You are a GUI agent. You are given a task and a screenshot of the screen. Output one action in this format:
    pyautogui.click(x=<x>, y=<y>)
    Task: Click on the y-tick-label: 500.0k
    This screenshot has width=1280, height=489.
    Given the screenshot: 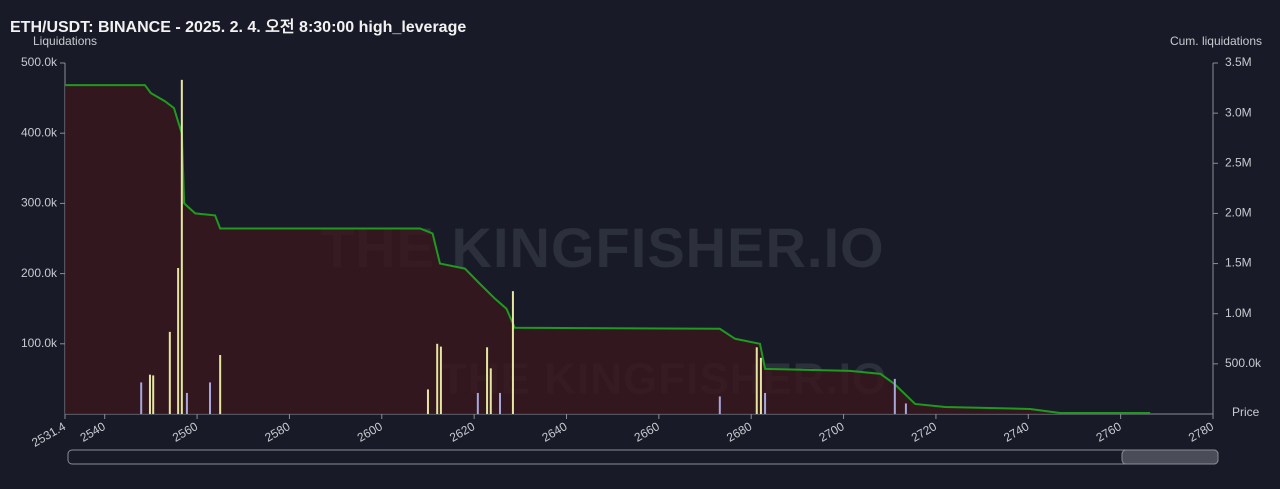 What is the action you would take?
    pyautogui.click(x=39, y=62)
    